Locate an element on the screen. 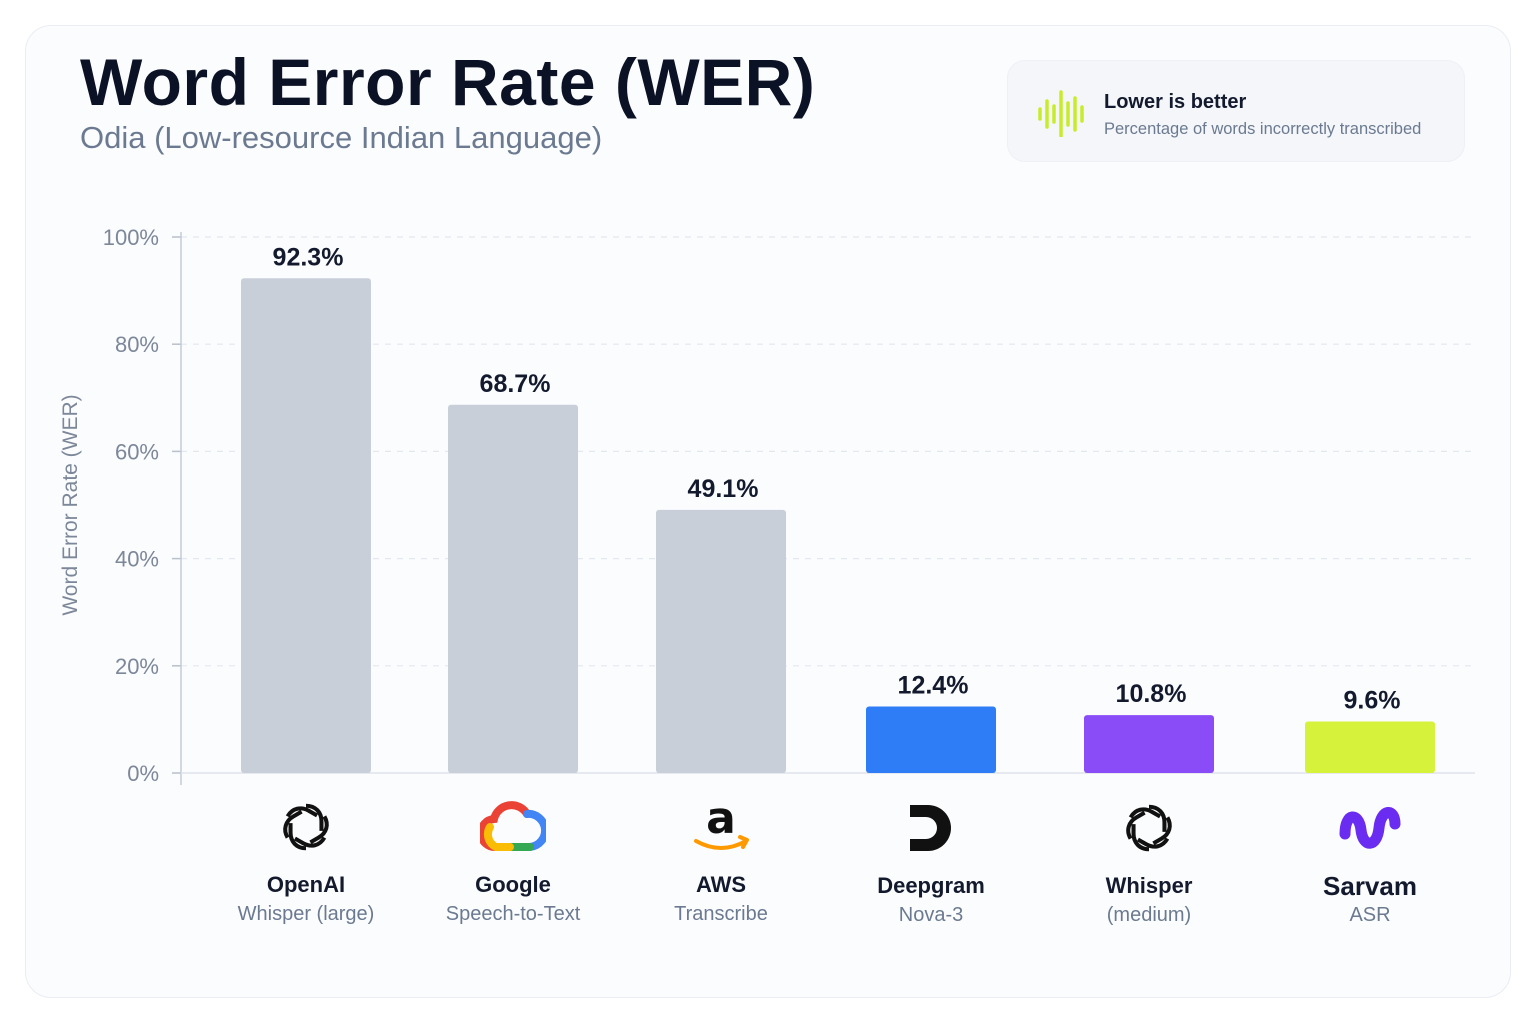 Image resolution: width=1536 pixels, height=1024 pixels. category-subtitle: Whisper (large) is located at coordinates (306, 914).